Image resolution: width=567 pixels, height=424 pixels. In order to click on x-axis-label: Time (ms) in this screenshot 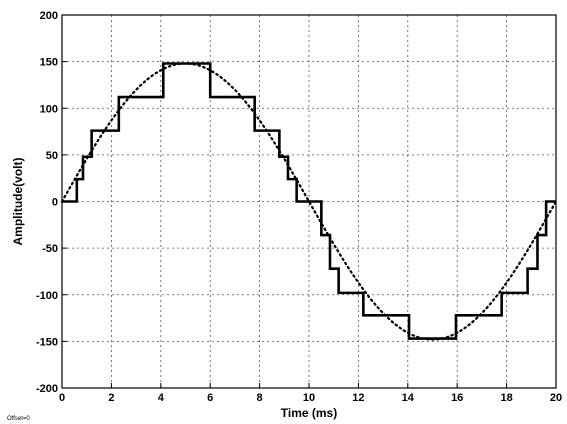, I will do `click(309, 413)`.